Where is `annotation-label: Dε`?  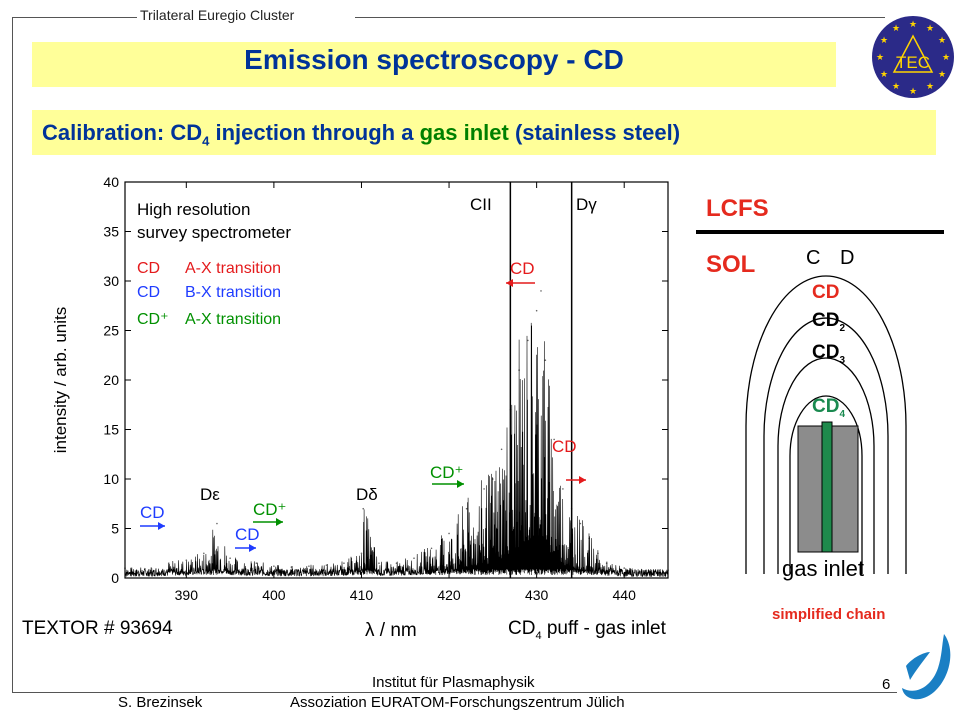
annotation-label: Dε is located at coordinates (210, 494).